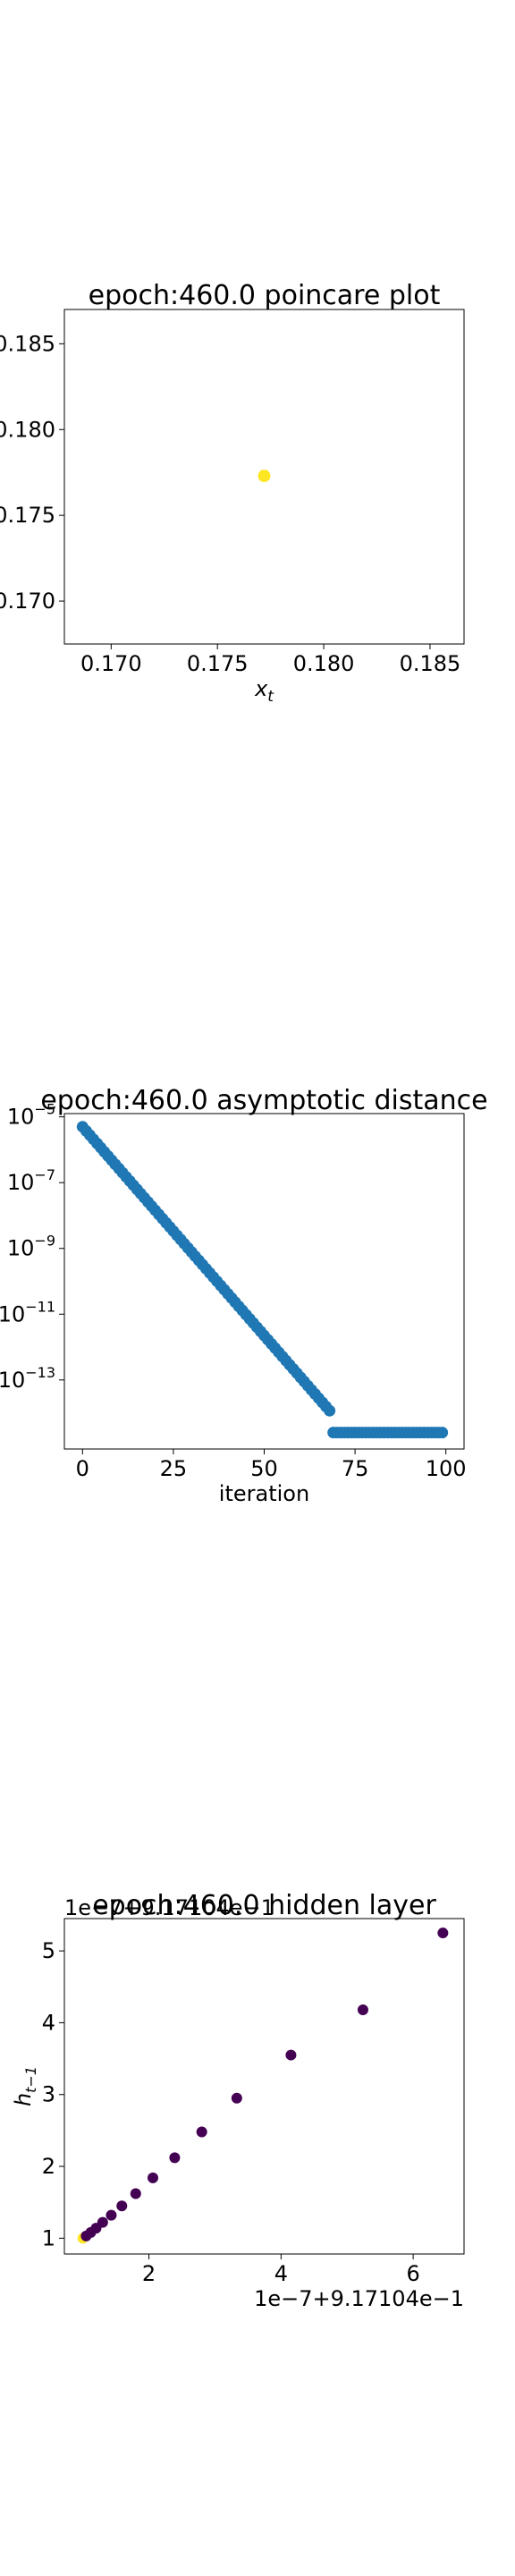 Image resolution: width=515 pixels, height=2576 pixels. What do you see at coordinates (264, 1493) in the screenshot?
I see `x-axis-label: iteration` at bounding box center [264, 1493].